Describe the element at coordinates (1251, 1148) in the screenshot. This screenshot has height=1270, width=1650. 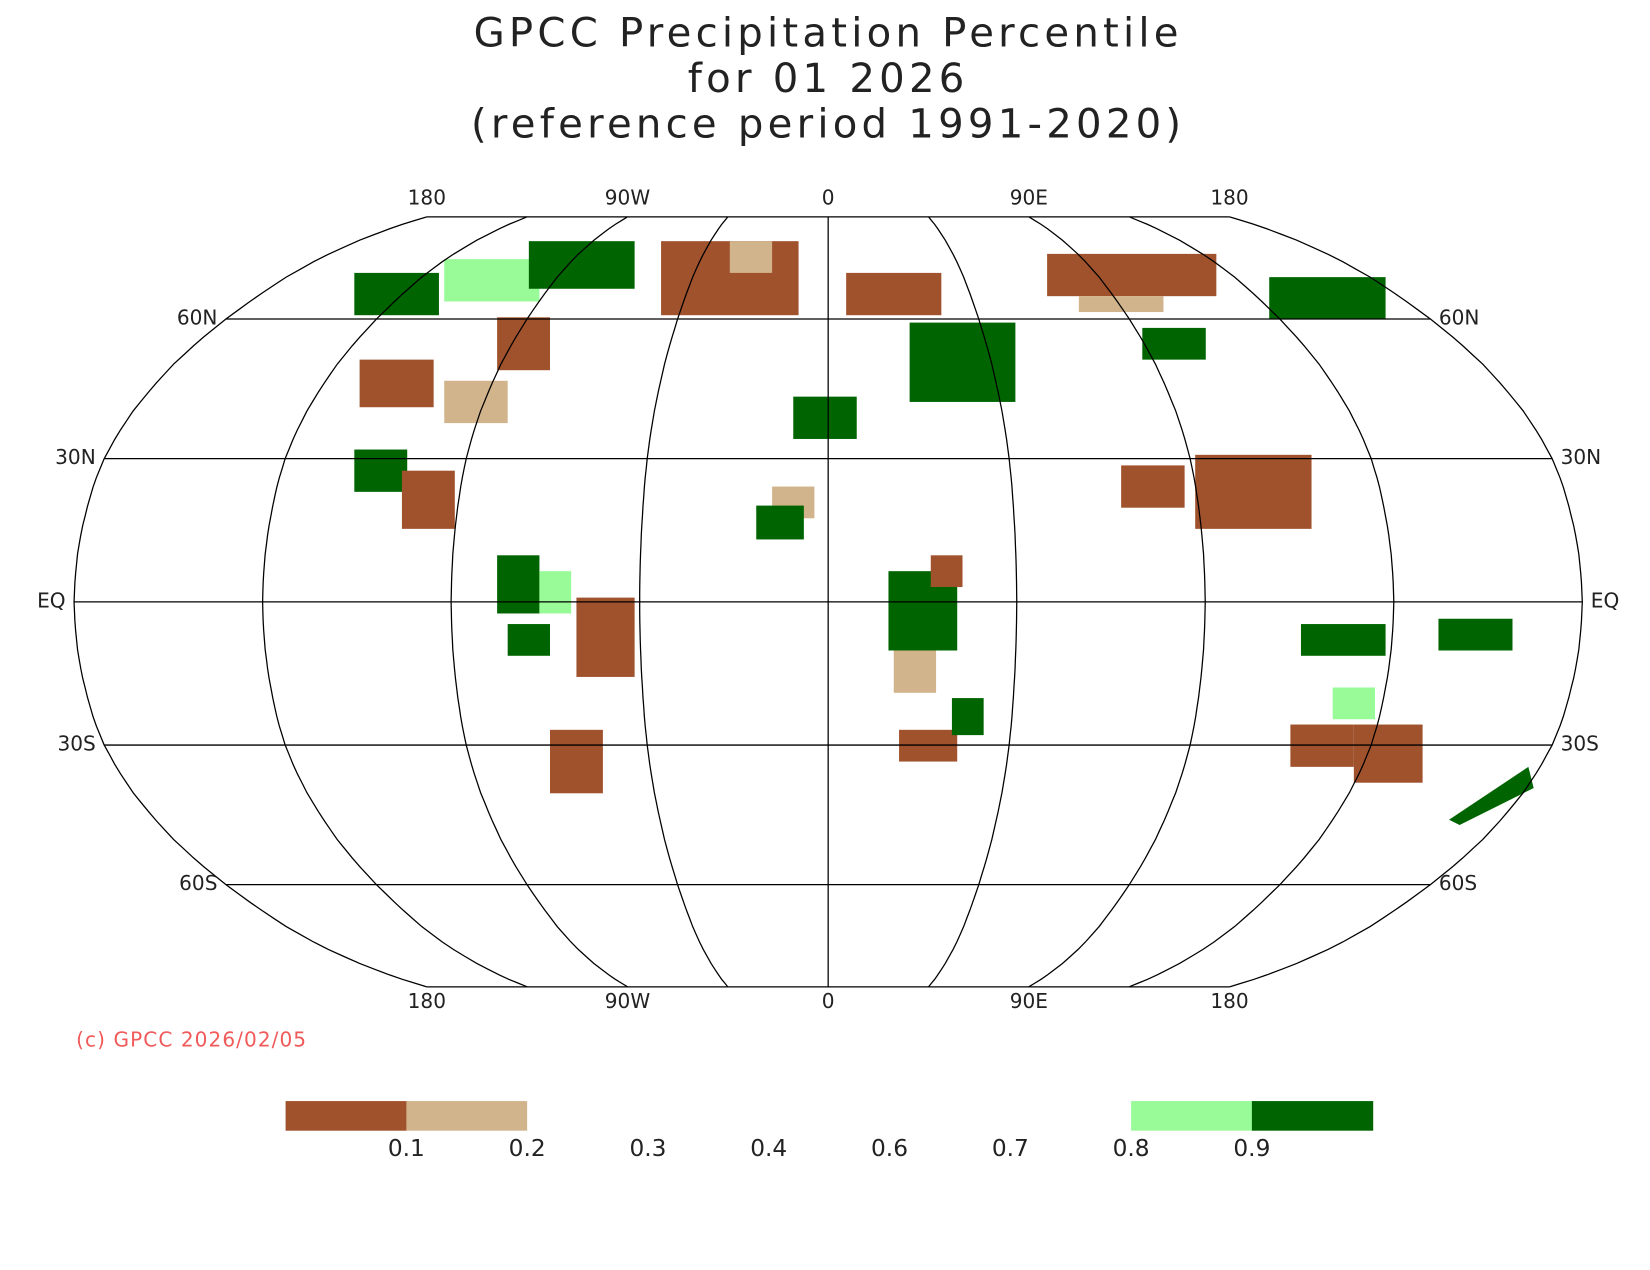
I see `legend-label: 0.9` at that location.